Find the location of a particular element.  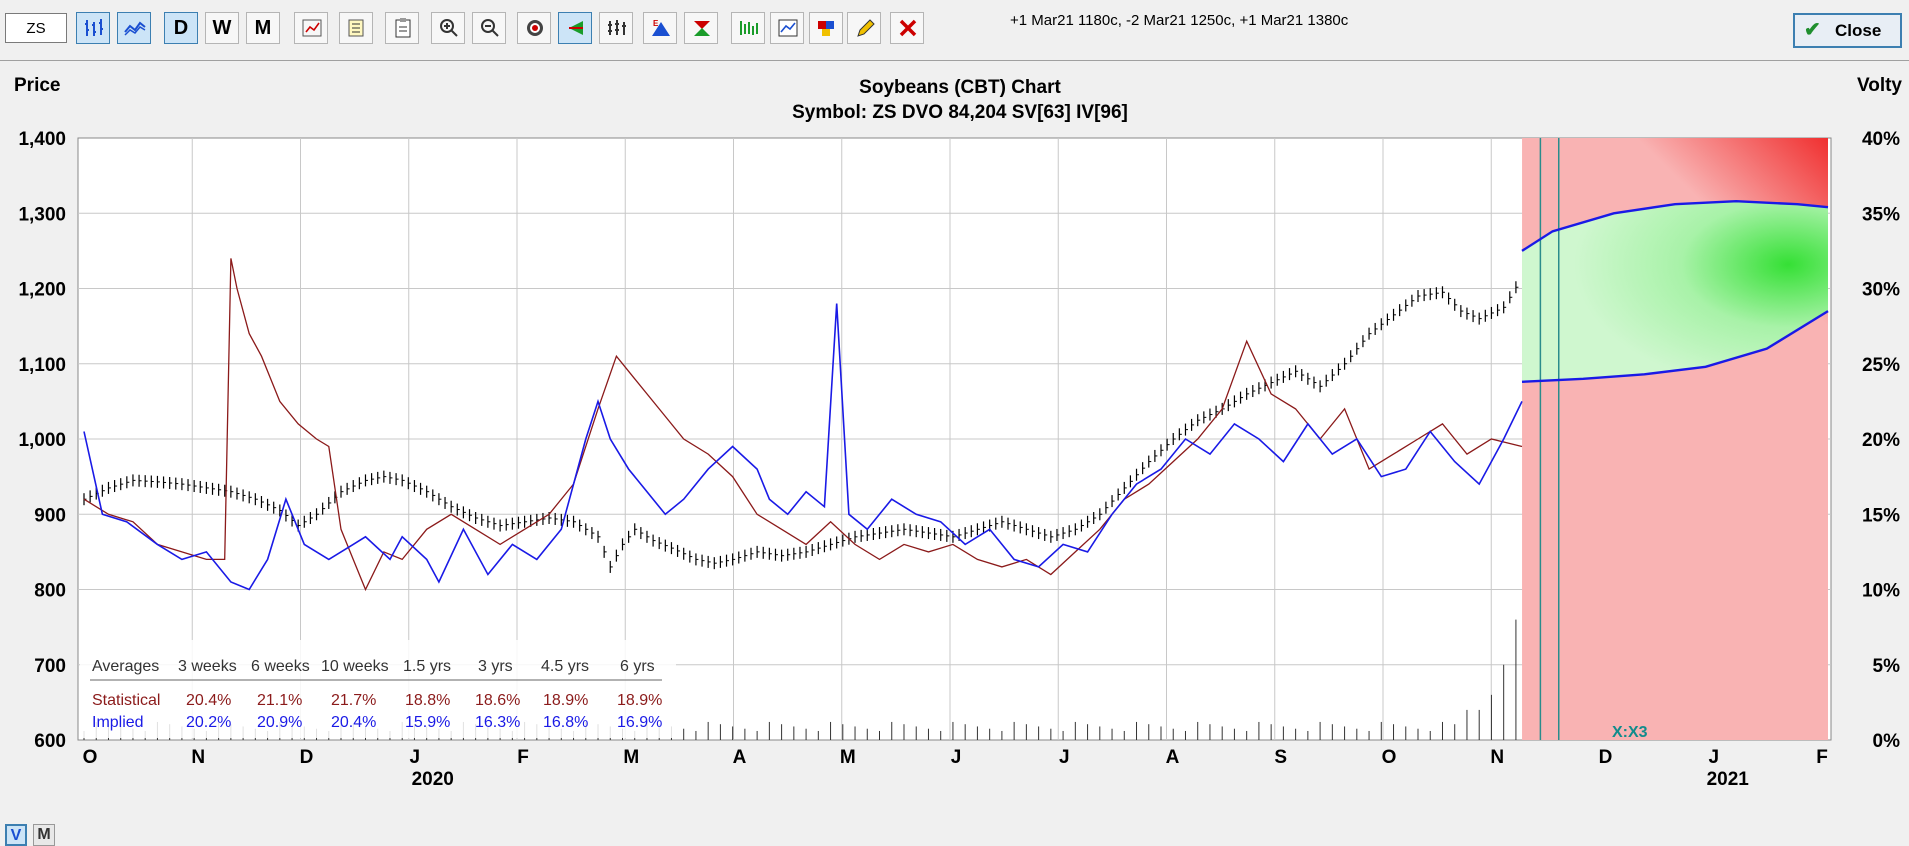

close-button: ✔ Close is located at coordinates (1847, 30).